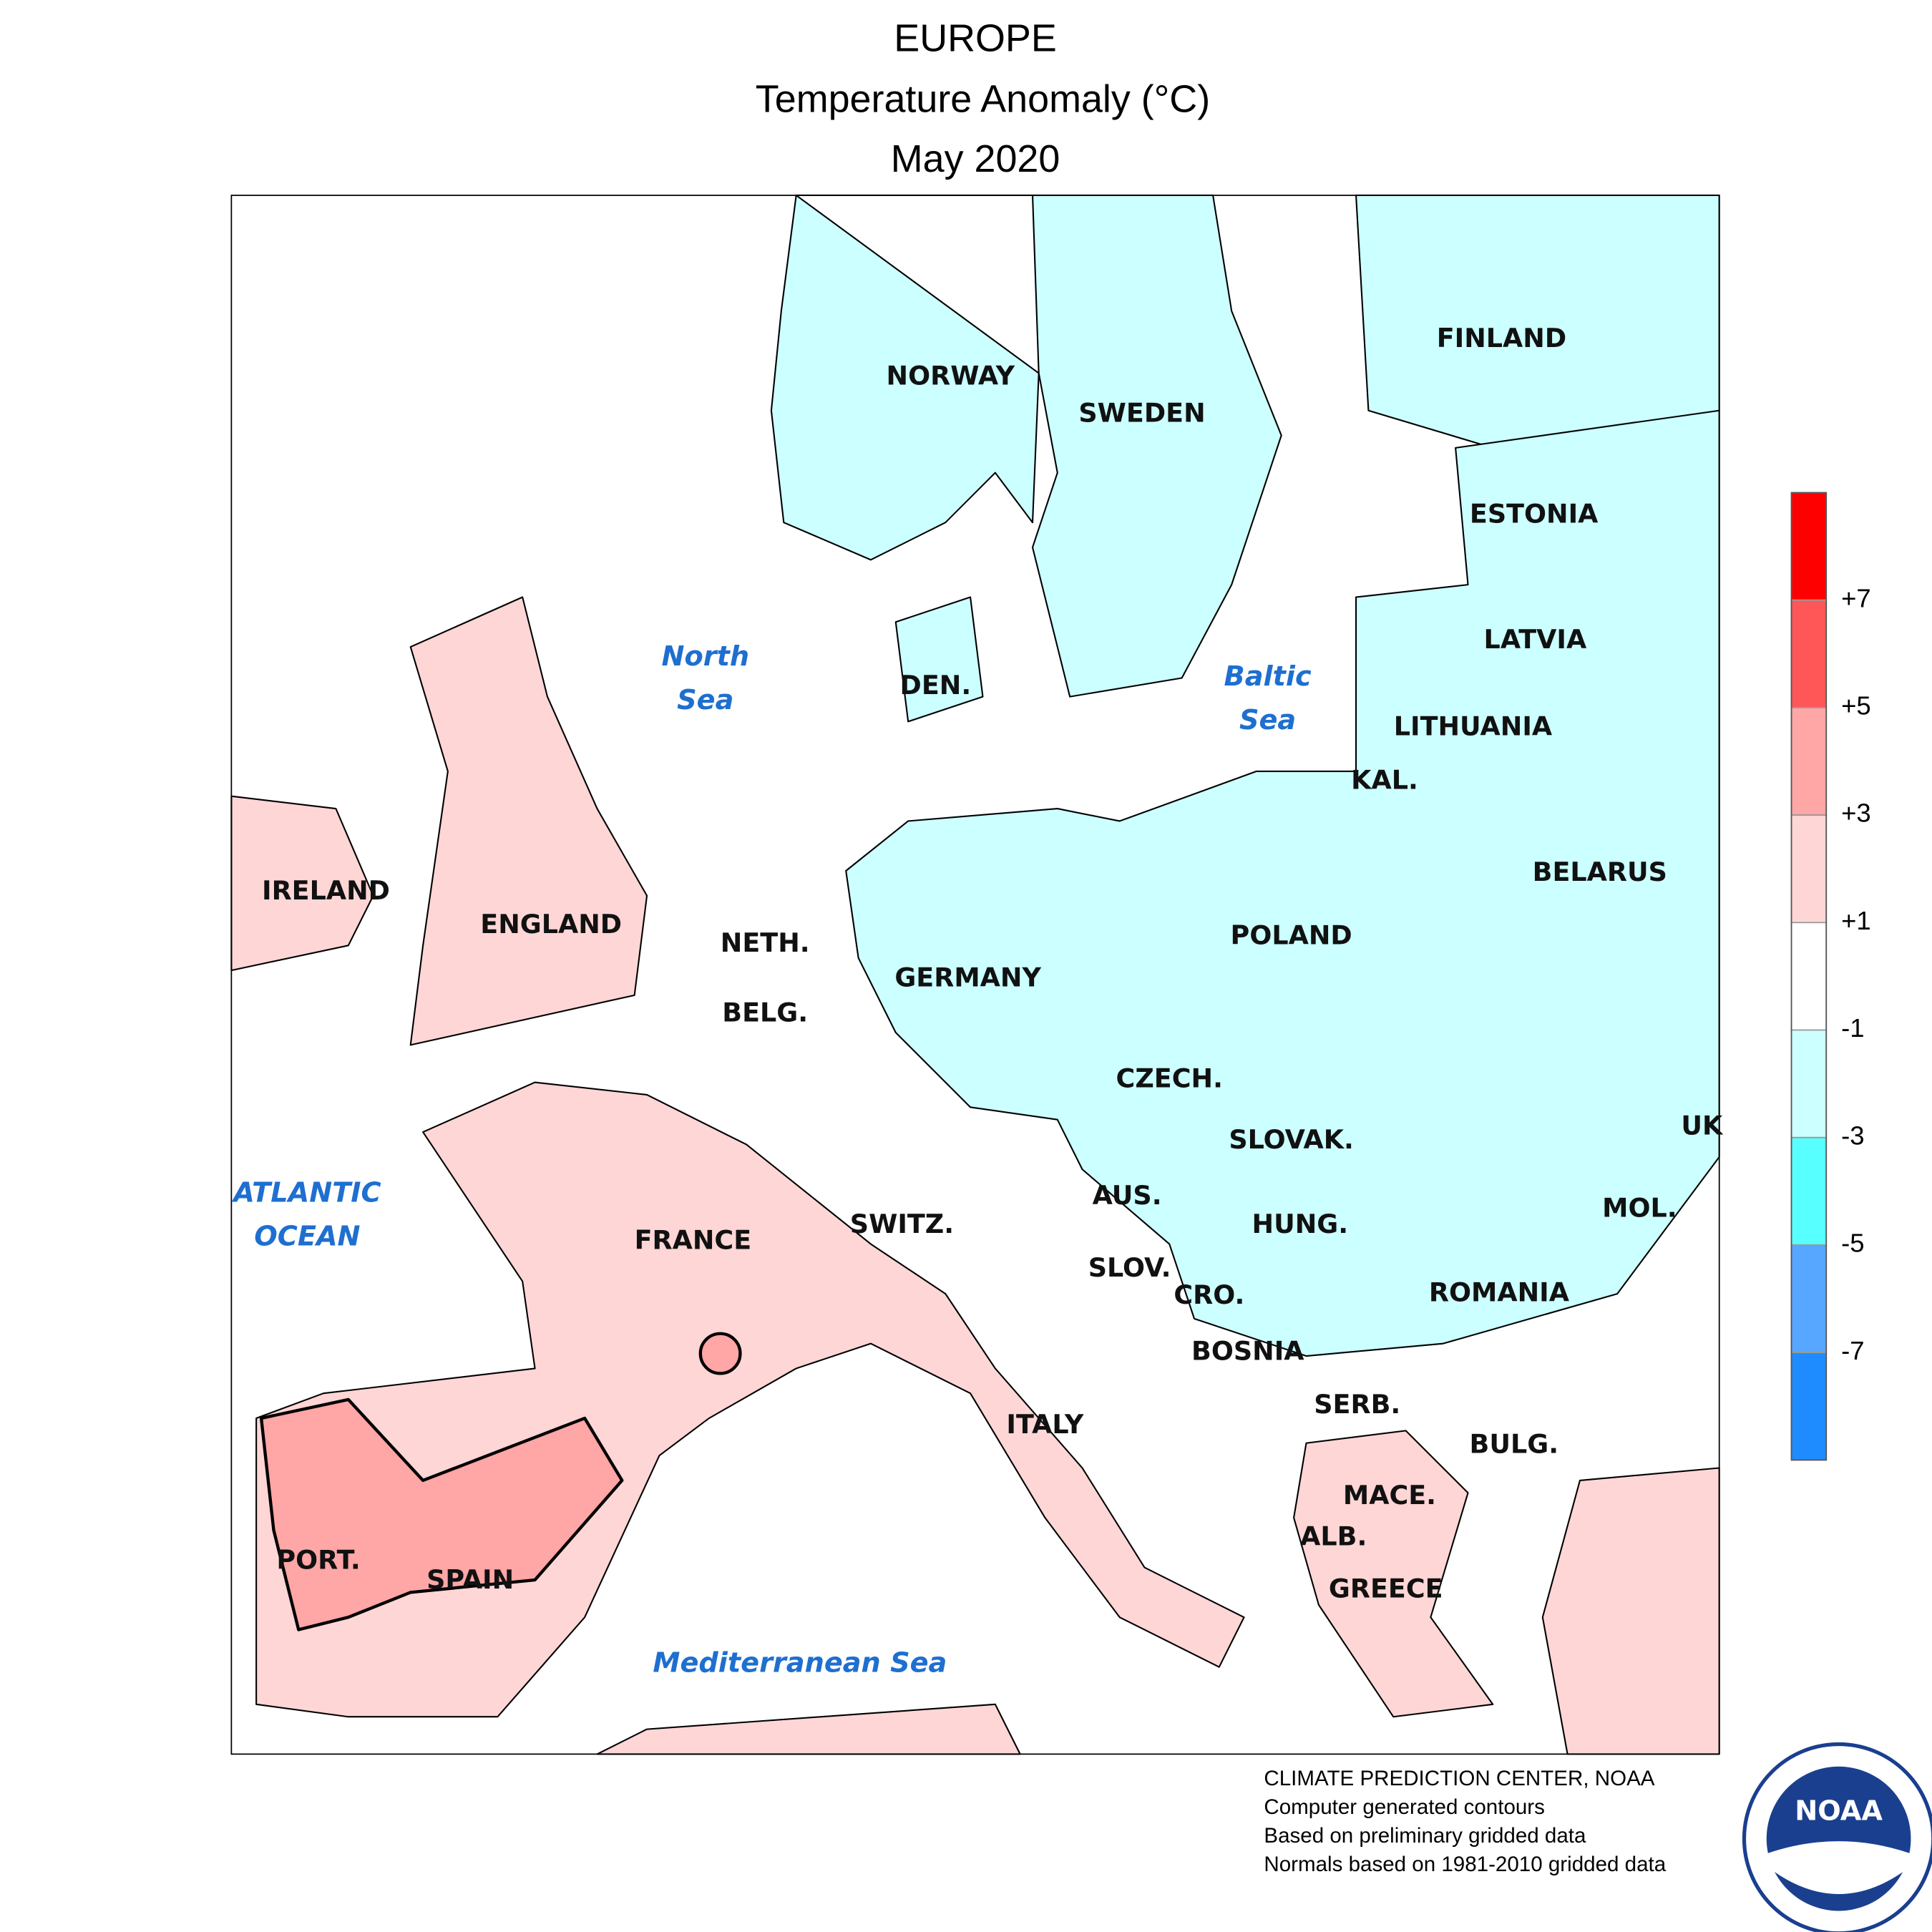 This screenshot has height=1932, width=1932. What do you see at coordinates (1127, 1195) in the screenshot?
I see `country-label: AUS.` at bounding box center [1127, 1195].